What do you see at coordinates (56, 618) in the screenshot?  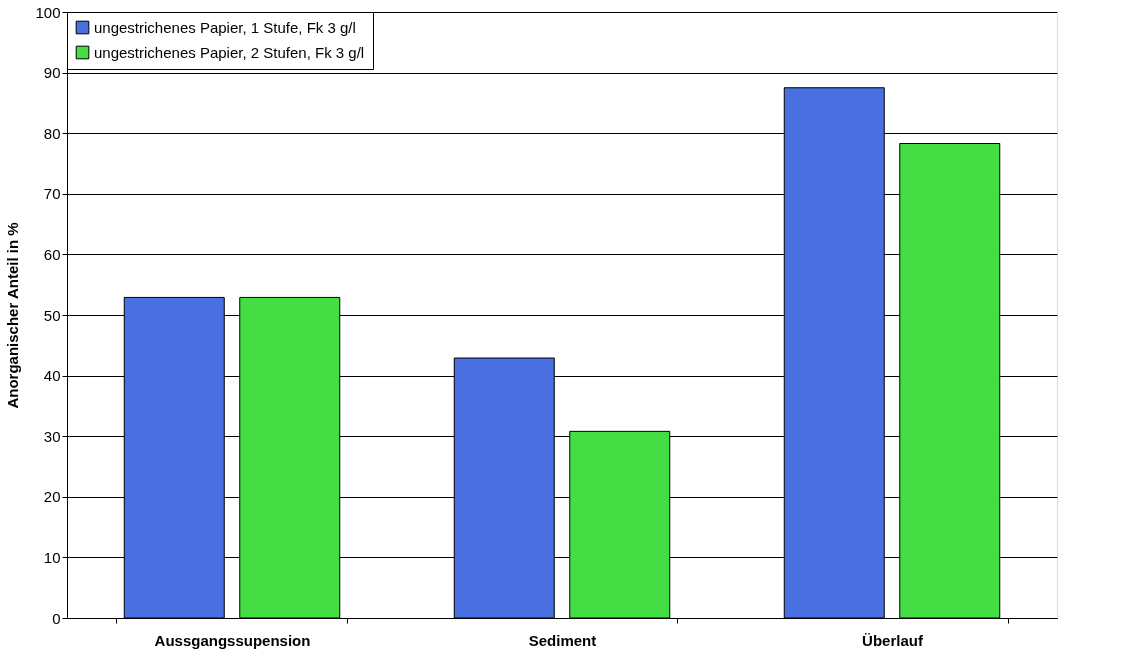 I see `y-tick-label: 0` at bounding box center [56, 618].